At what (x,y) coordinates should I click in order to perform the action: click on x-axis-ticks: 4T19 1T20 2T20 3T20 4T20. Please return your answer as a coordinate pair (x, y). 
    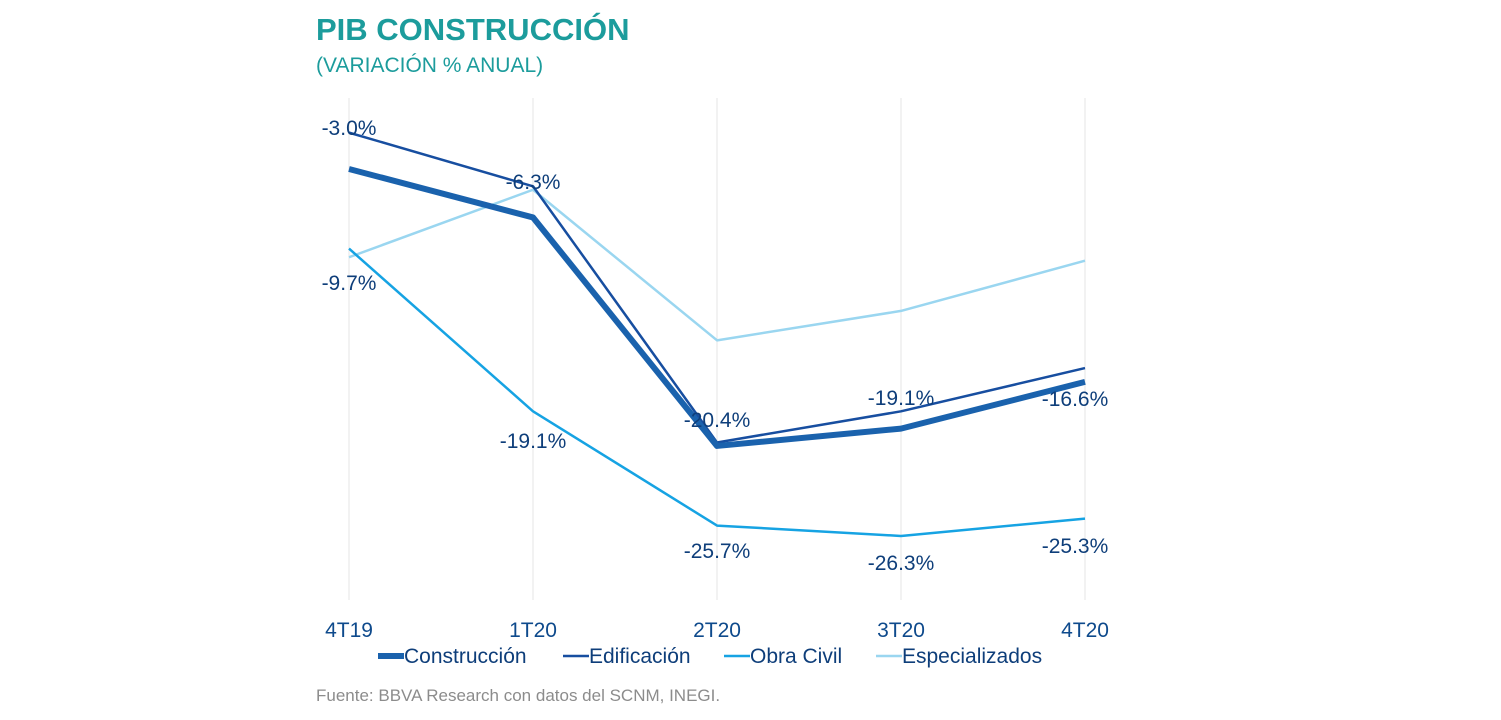
    Looking at the image, I should click on (717, 630).